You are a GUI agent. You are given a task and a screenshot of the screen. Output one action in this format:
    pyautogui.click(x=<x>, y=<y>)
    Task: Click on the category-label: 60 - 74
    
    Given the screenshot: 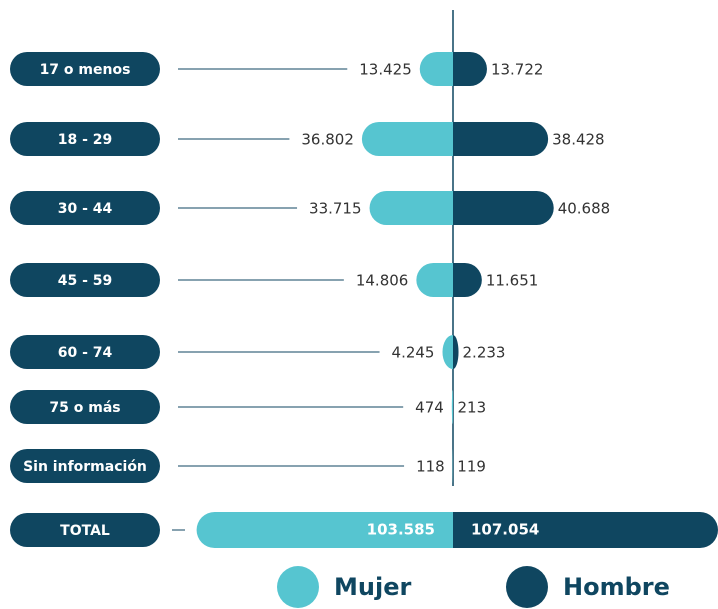 What is the action you would take?
    pyautogui.click(x=85, y=353)
    